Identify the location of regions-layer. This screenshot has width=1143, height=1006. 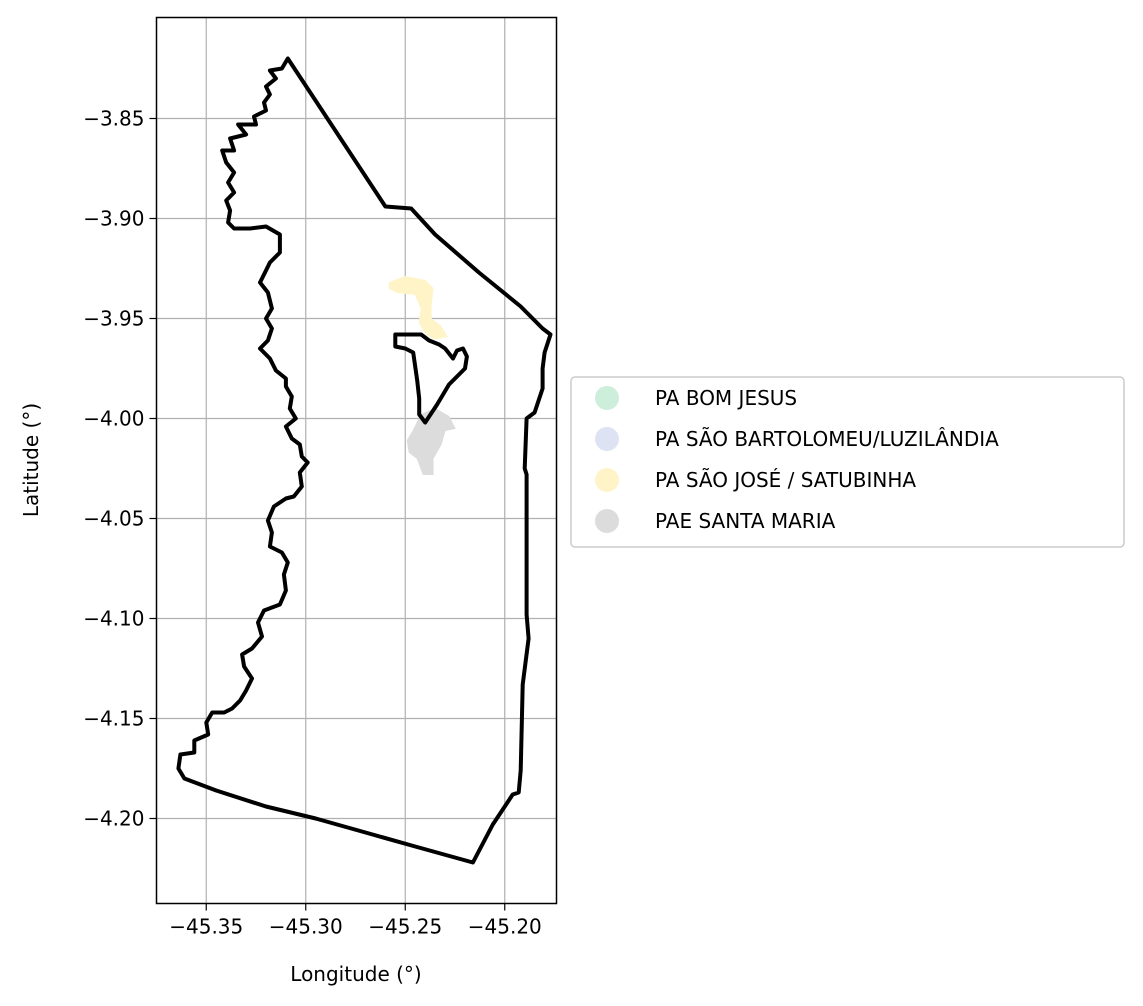
(422, 375).